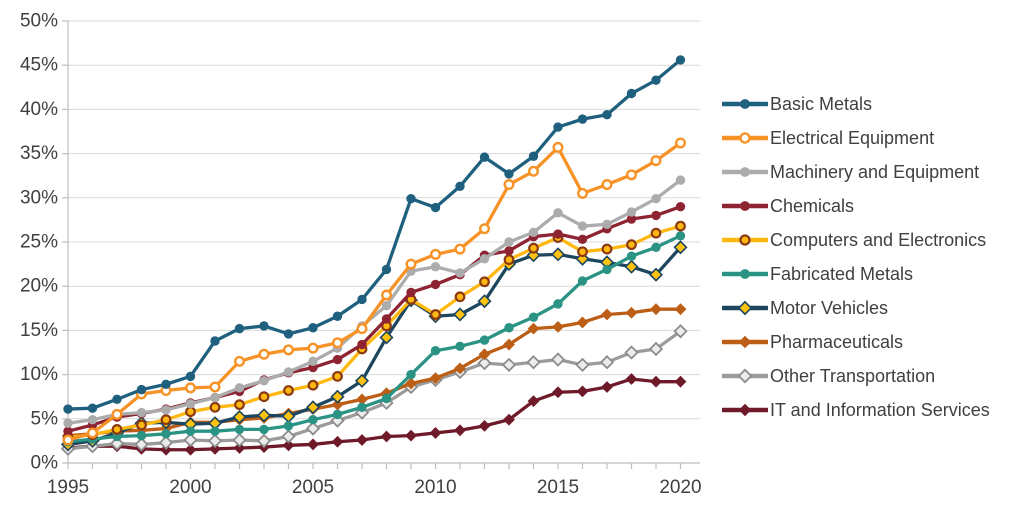 The height and width of the screenshot is (512, 1024). Describe the element at coordinates (374, 414) in the screenshot. I see `series-line` at that location.